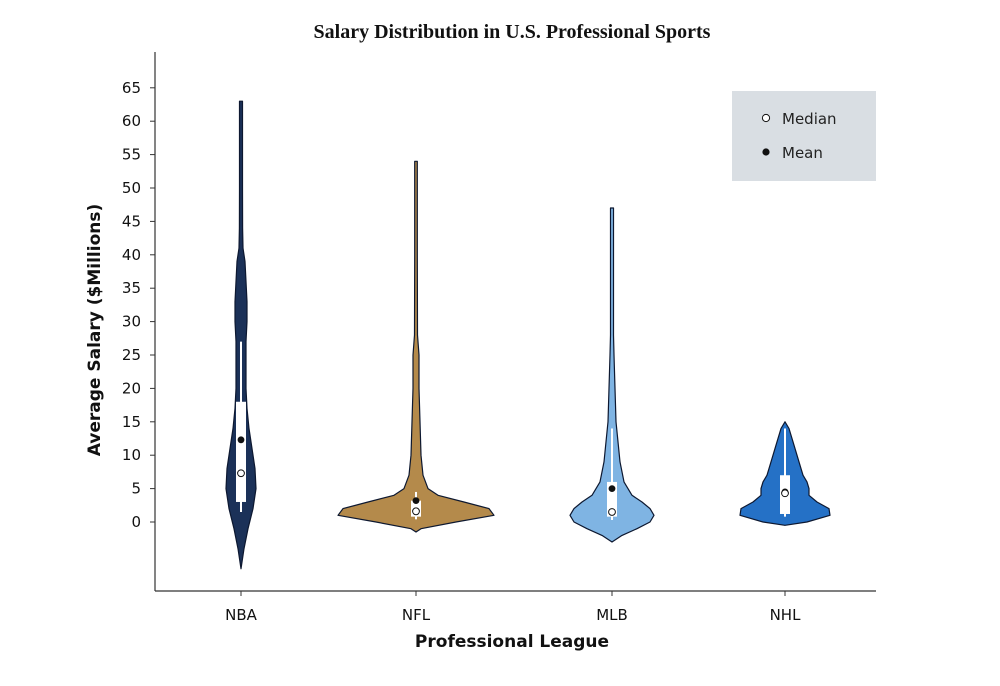  I want to click on violin-nba, so click(241, 335).